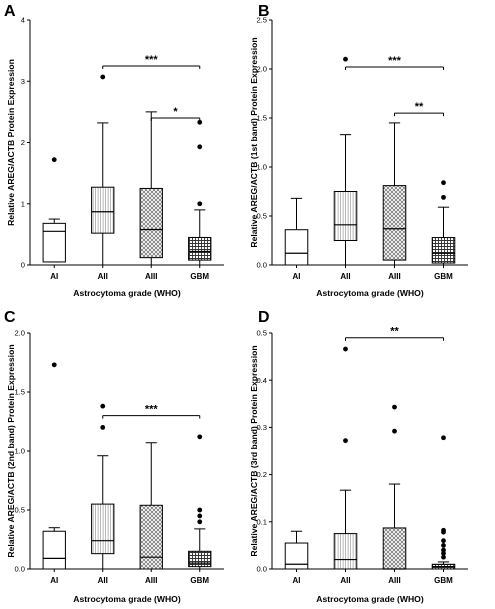  Describe the element at coordinates (23, 142) in the screenshot. I see `y-tick-label: 2` at that location.